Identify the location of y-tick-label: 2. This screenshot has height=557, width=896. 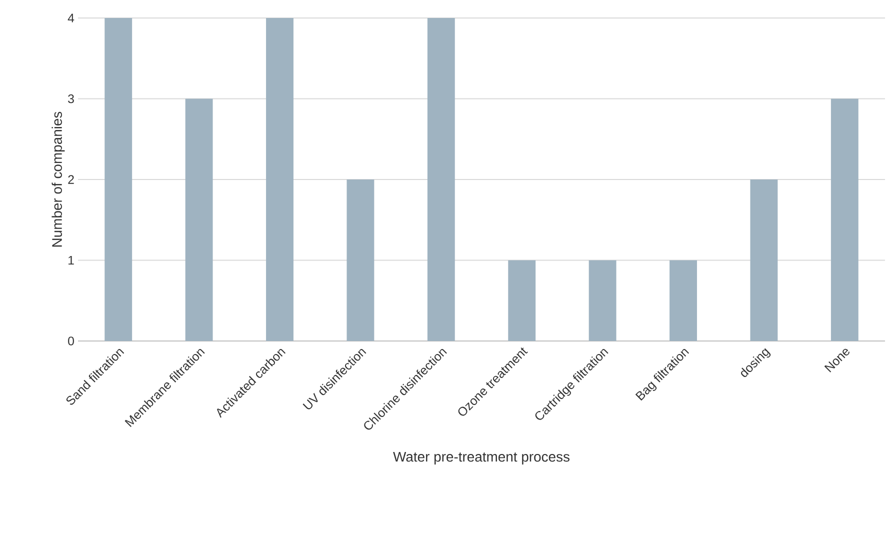
(71, 179).